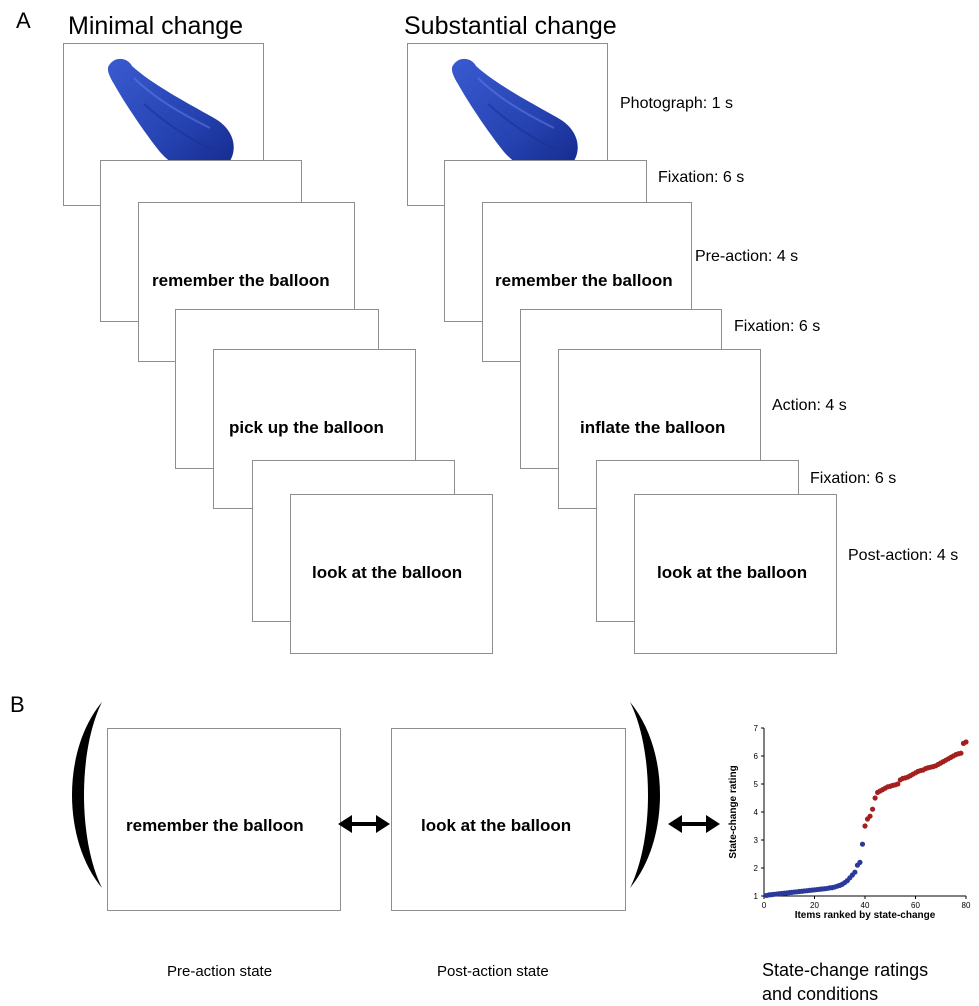 The image size is (979, 1006). I want to click on y-tick-label: 7, so click(756, 728).